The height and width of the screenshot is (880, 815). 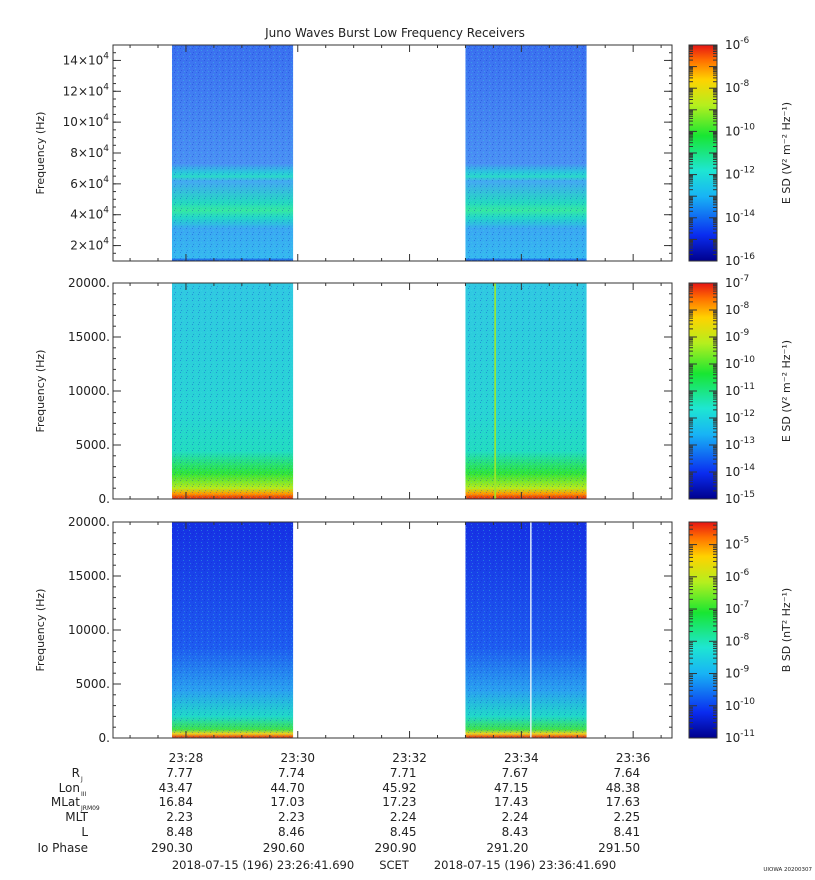 I want to click on y-tick-label: 10000., so click(x=89, y=391).